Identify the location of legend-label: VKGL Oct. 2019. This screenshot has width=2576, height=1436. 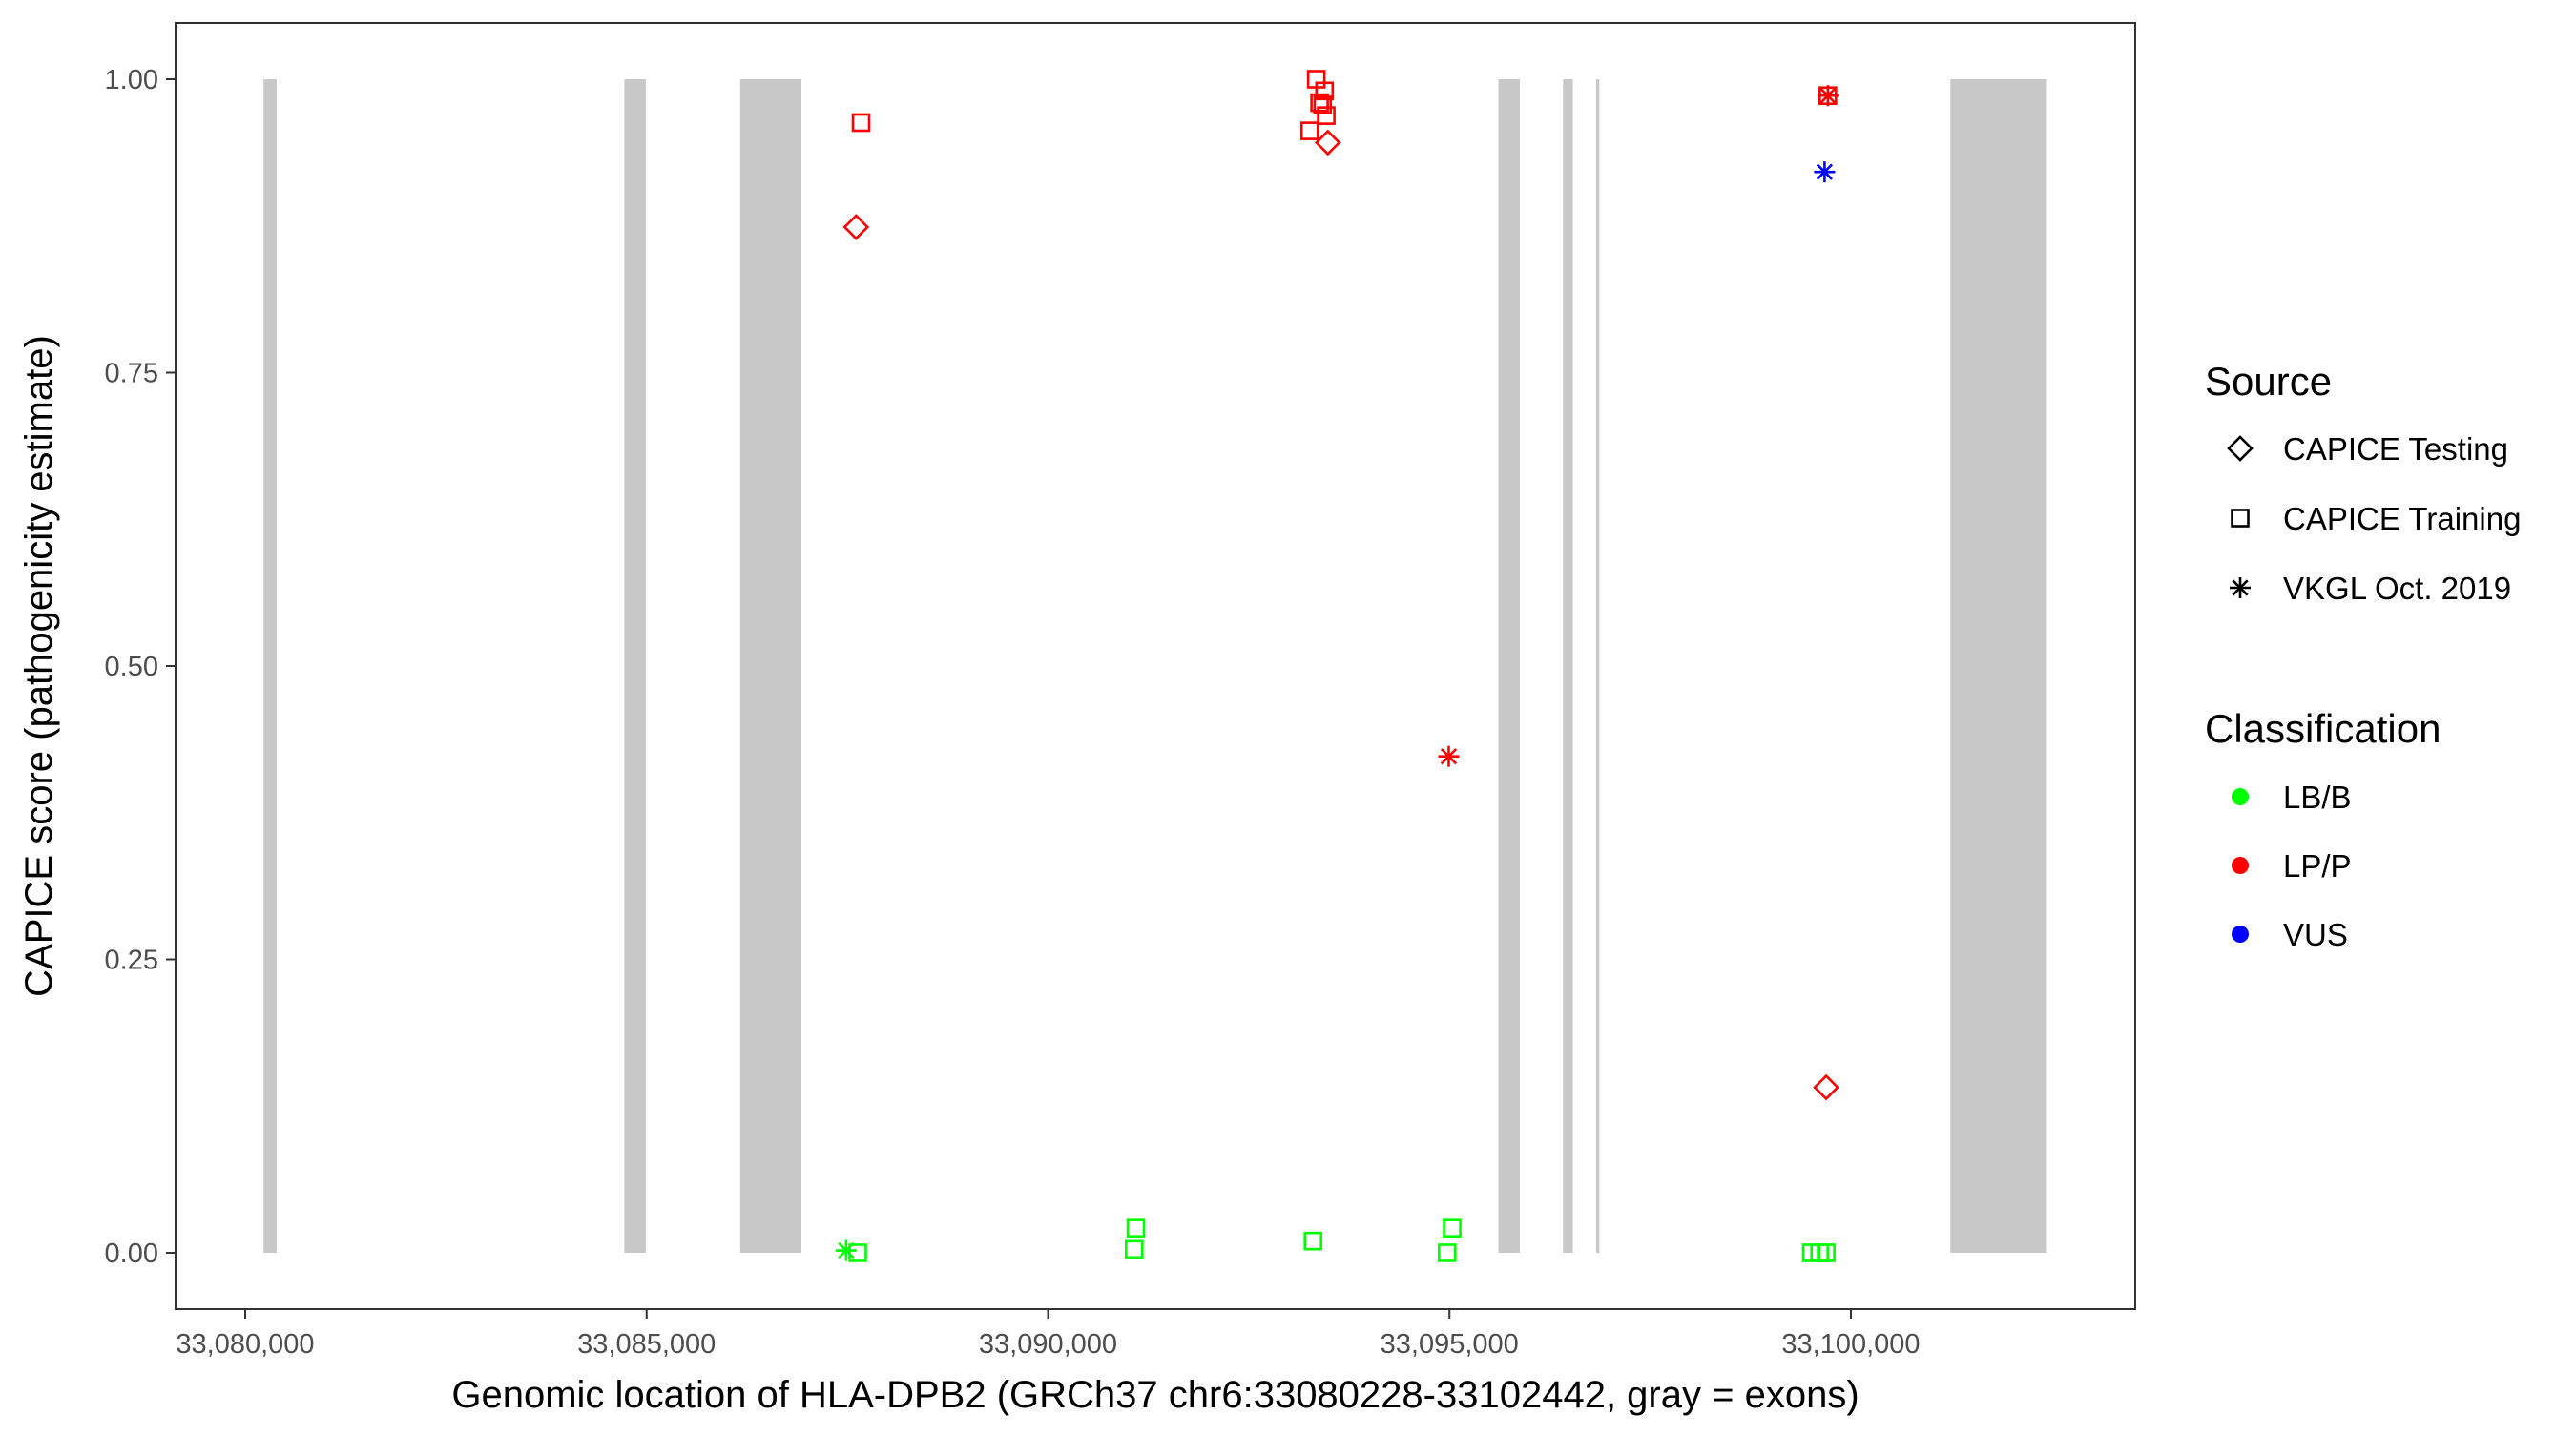
(2397, 588).